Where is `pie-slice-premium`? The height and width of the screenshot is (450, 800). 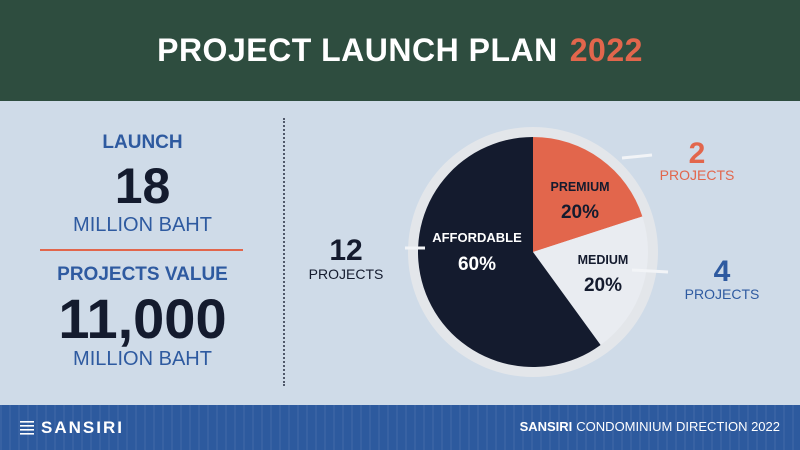 pie-slice-premium is located at coordinates (588, 194).